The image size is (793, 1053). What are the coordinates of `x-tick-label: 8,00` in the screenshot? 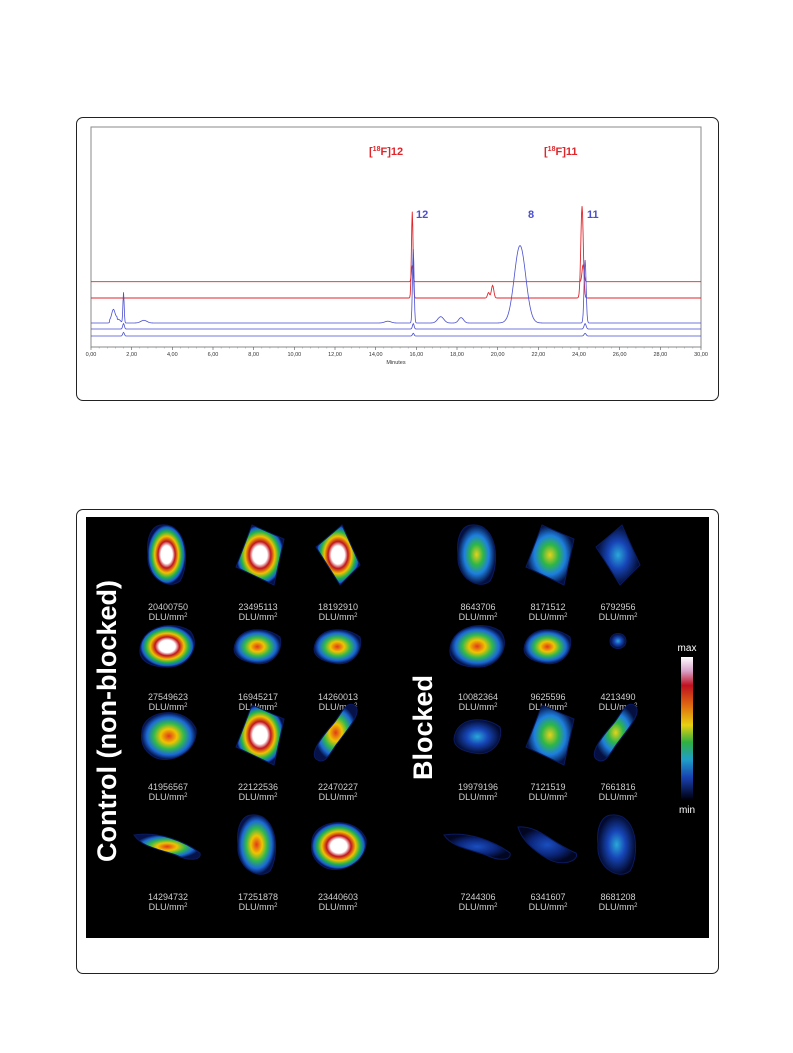 It's located at (253, 355).